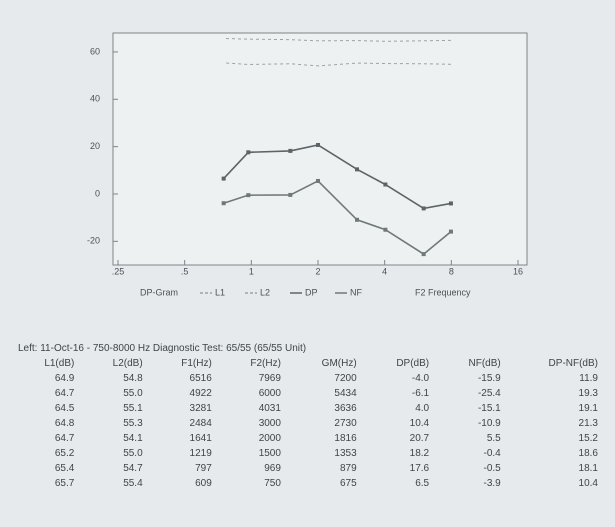  What do you see at coordinates (133, 483) in the screenshot?
I see `table-cell: 55.4` at bounding box center [133, 483].